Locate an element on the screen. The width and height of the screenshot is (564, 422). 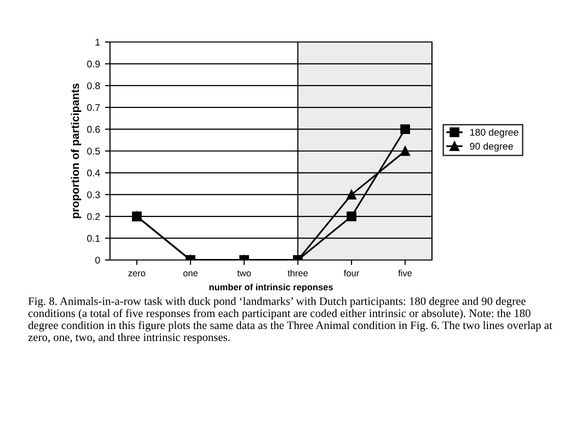
y-tick-label: 0.2 is located at coordinates (93, 216).